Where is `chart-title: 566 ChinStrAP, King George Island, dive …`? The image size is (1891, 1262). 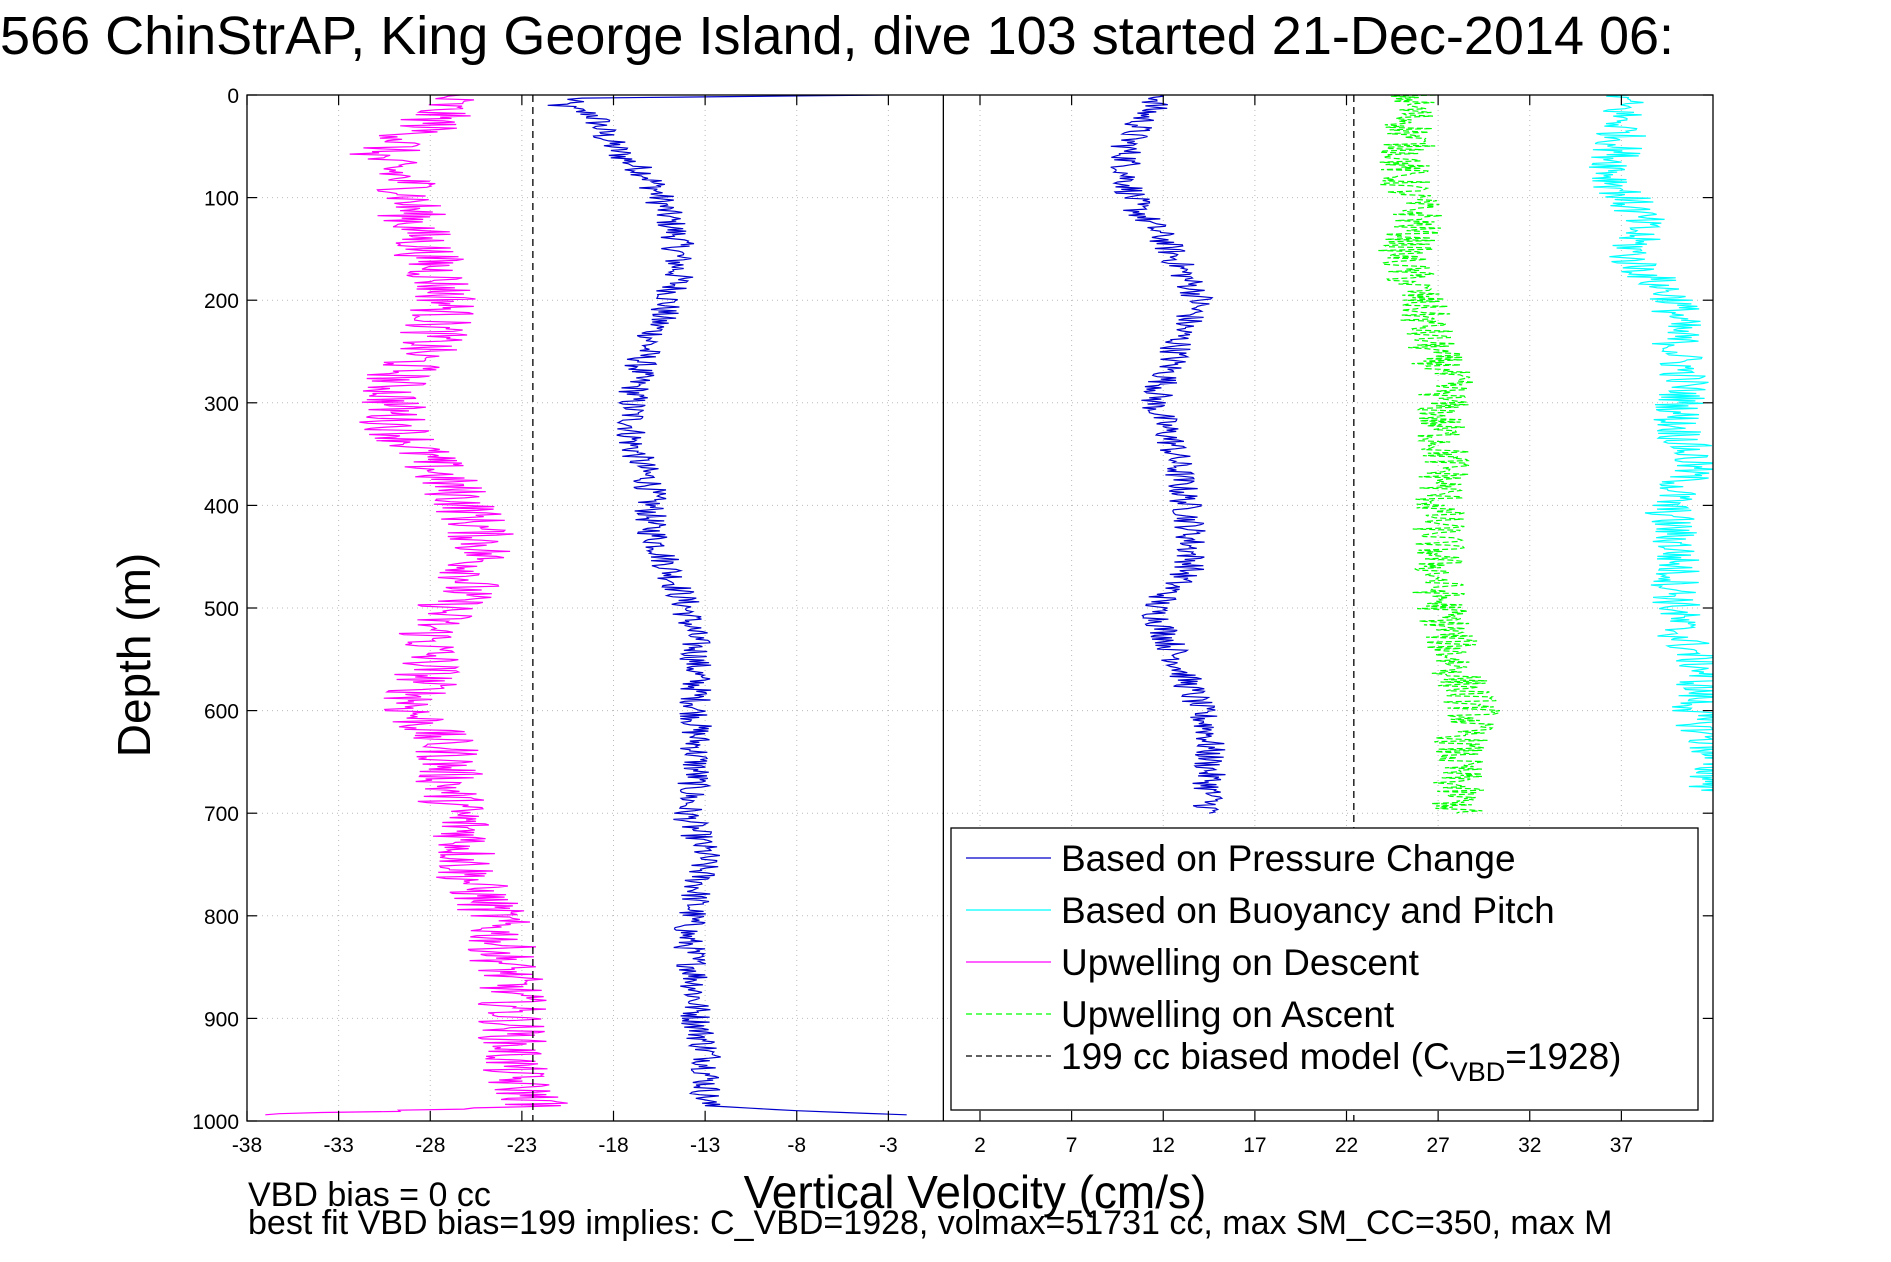 chart-title: 566 ChinStrAP, King George Island, dive … is located at coordinates (837, 36).